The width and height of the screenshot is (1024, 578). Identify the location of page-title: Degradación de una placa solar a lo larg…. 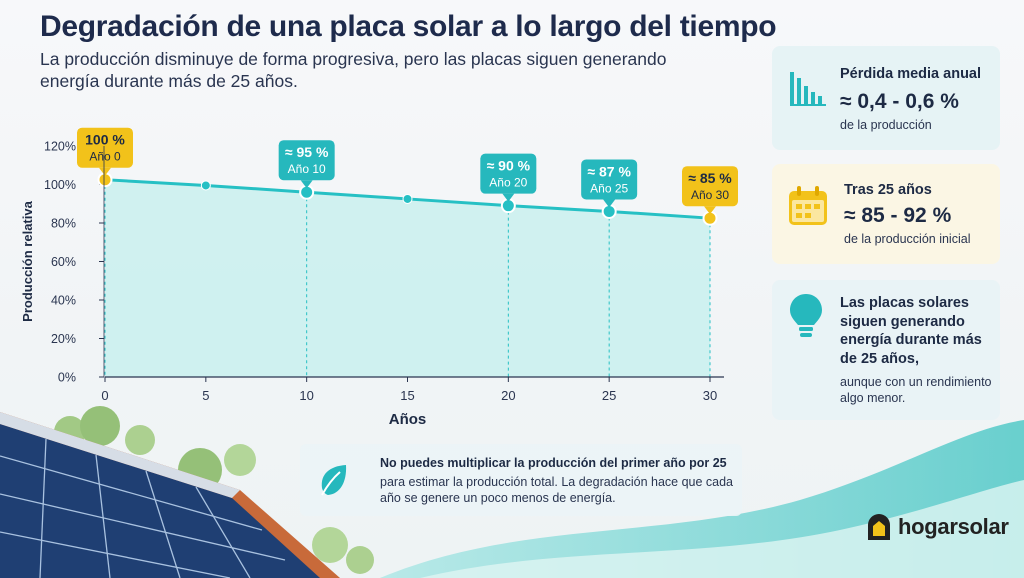
(408, 26).